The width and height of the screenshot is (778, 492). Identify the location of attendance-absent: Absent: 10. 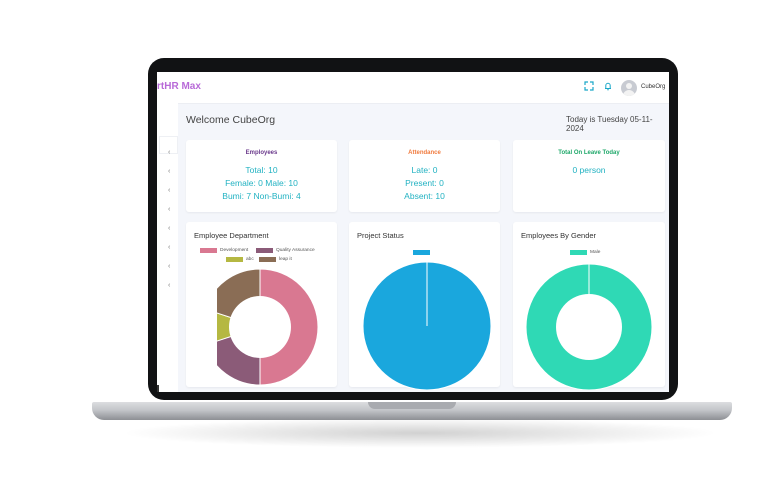
(424, 196).